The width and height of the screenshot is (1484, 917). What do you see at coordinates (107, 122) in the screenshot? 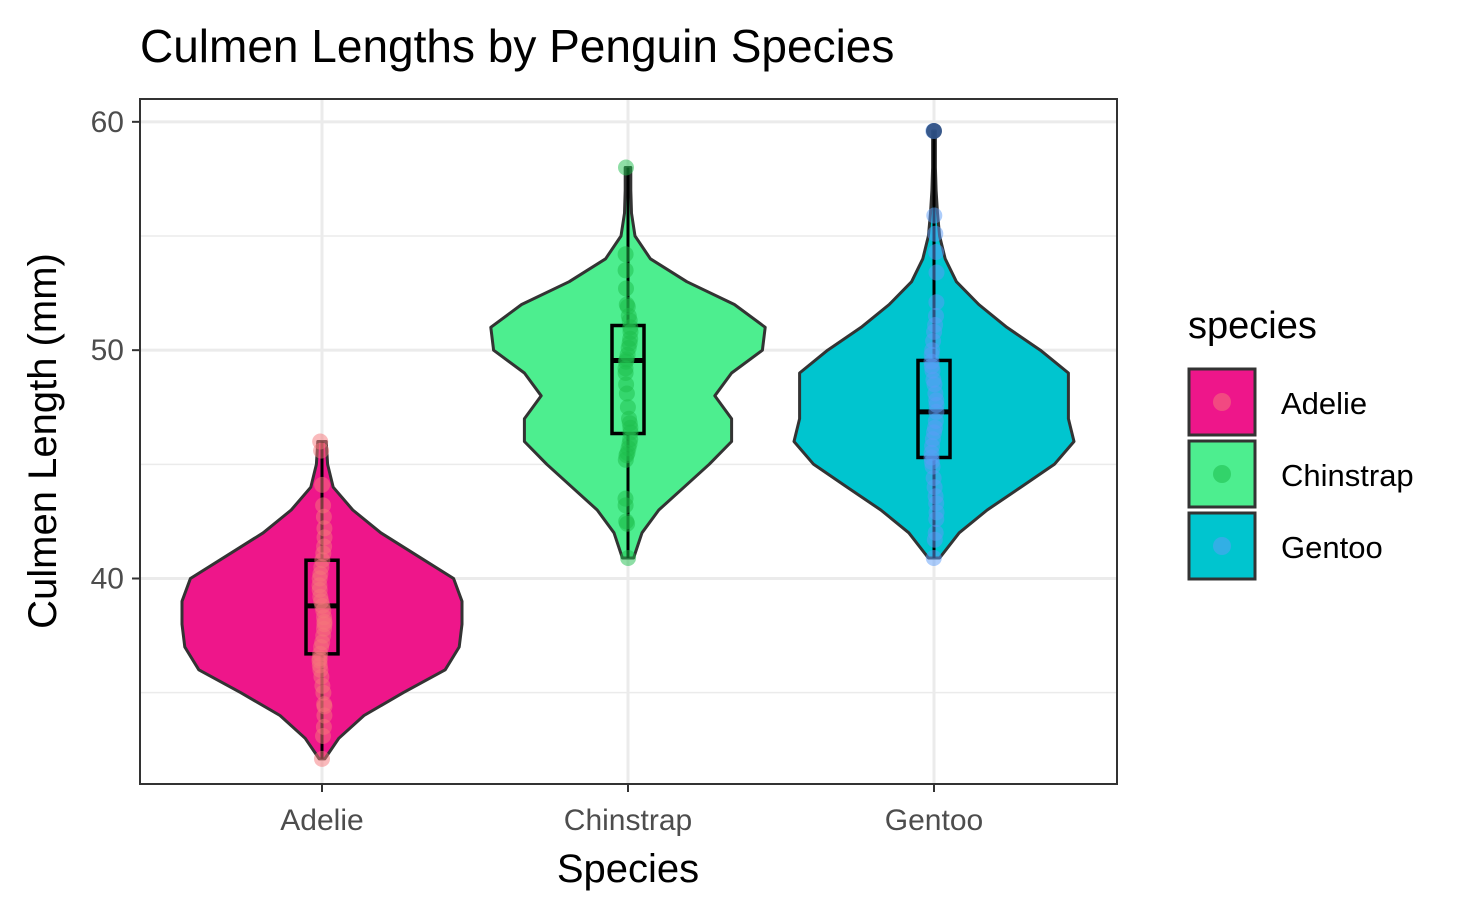
I see `y-tick-label: 60` at bounding box center [107, 122].